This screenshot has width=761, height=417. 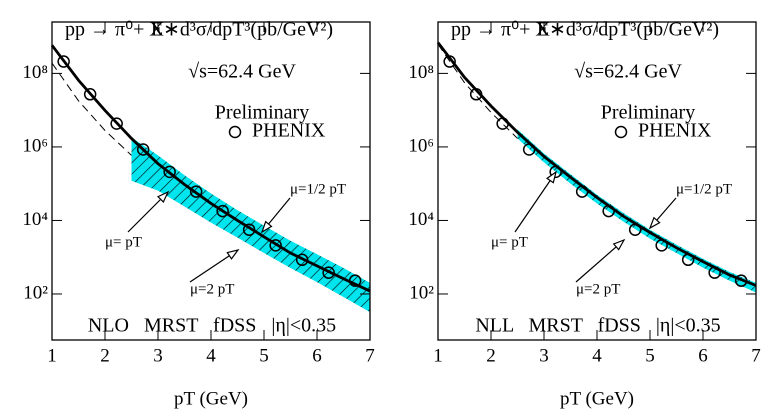 What do you see at coordinates (636, 211) in the screenshot?
I see `scale-band-hatch` at bounding box center [636, 211].